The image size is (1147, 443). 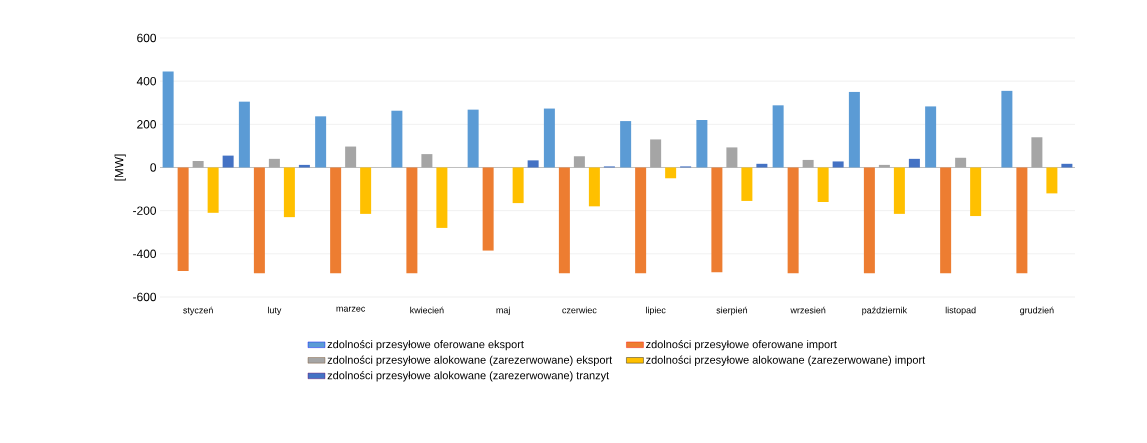 I want to click on x-tick-label: czerwiec, so click(x=579, y=310).